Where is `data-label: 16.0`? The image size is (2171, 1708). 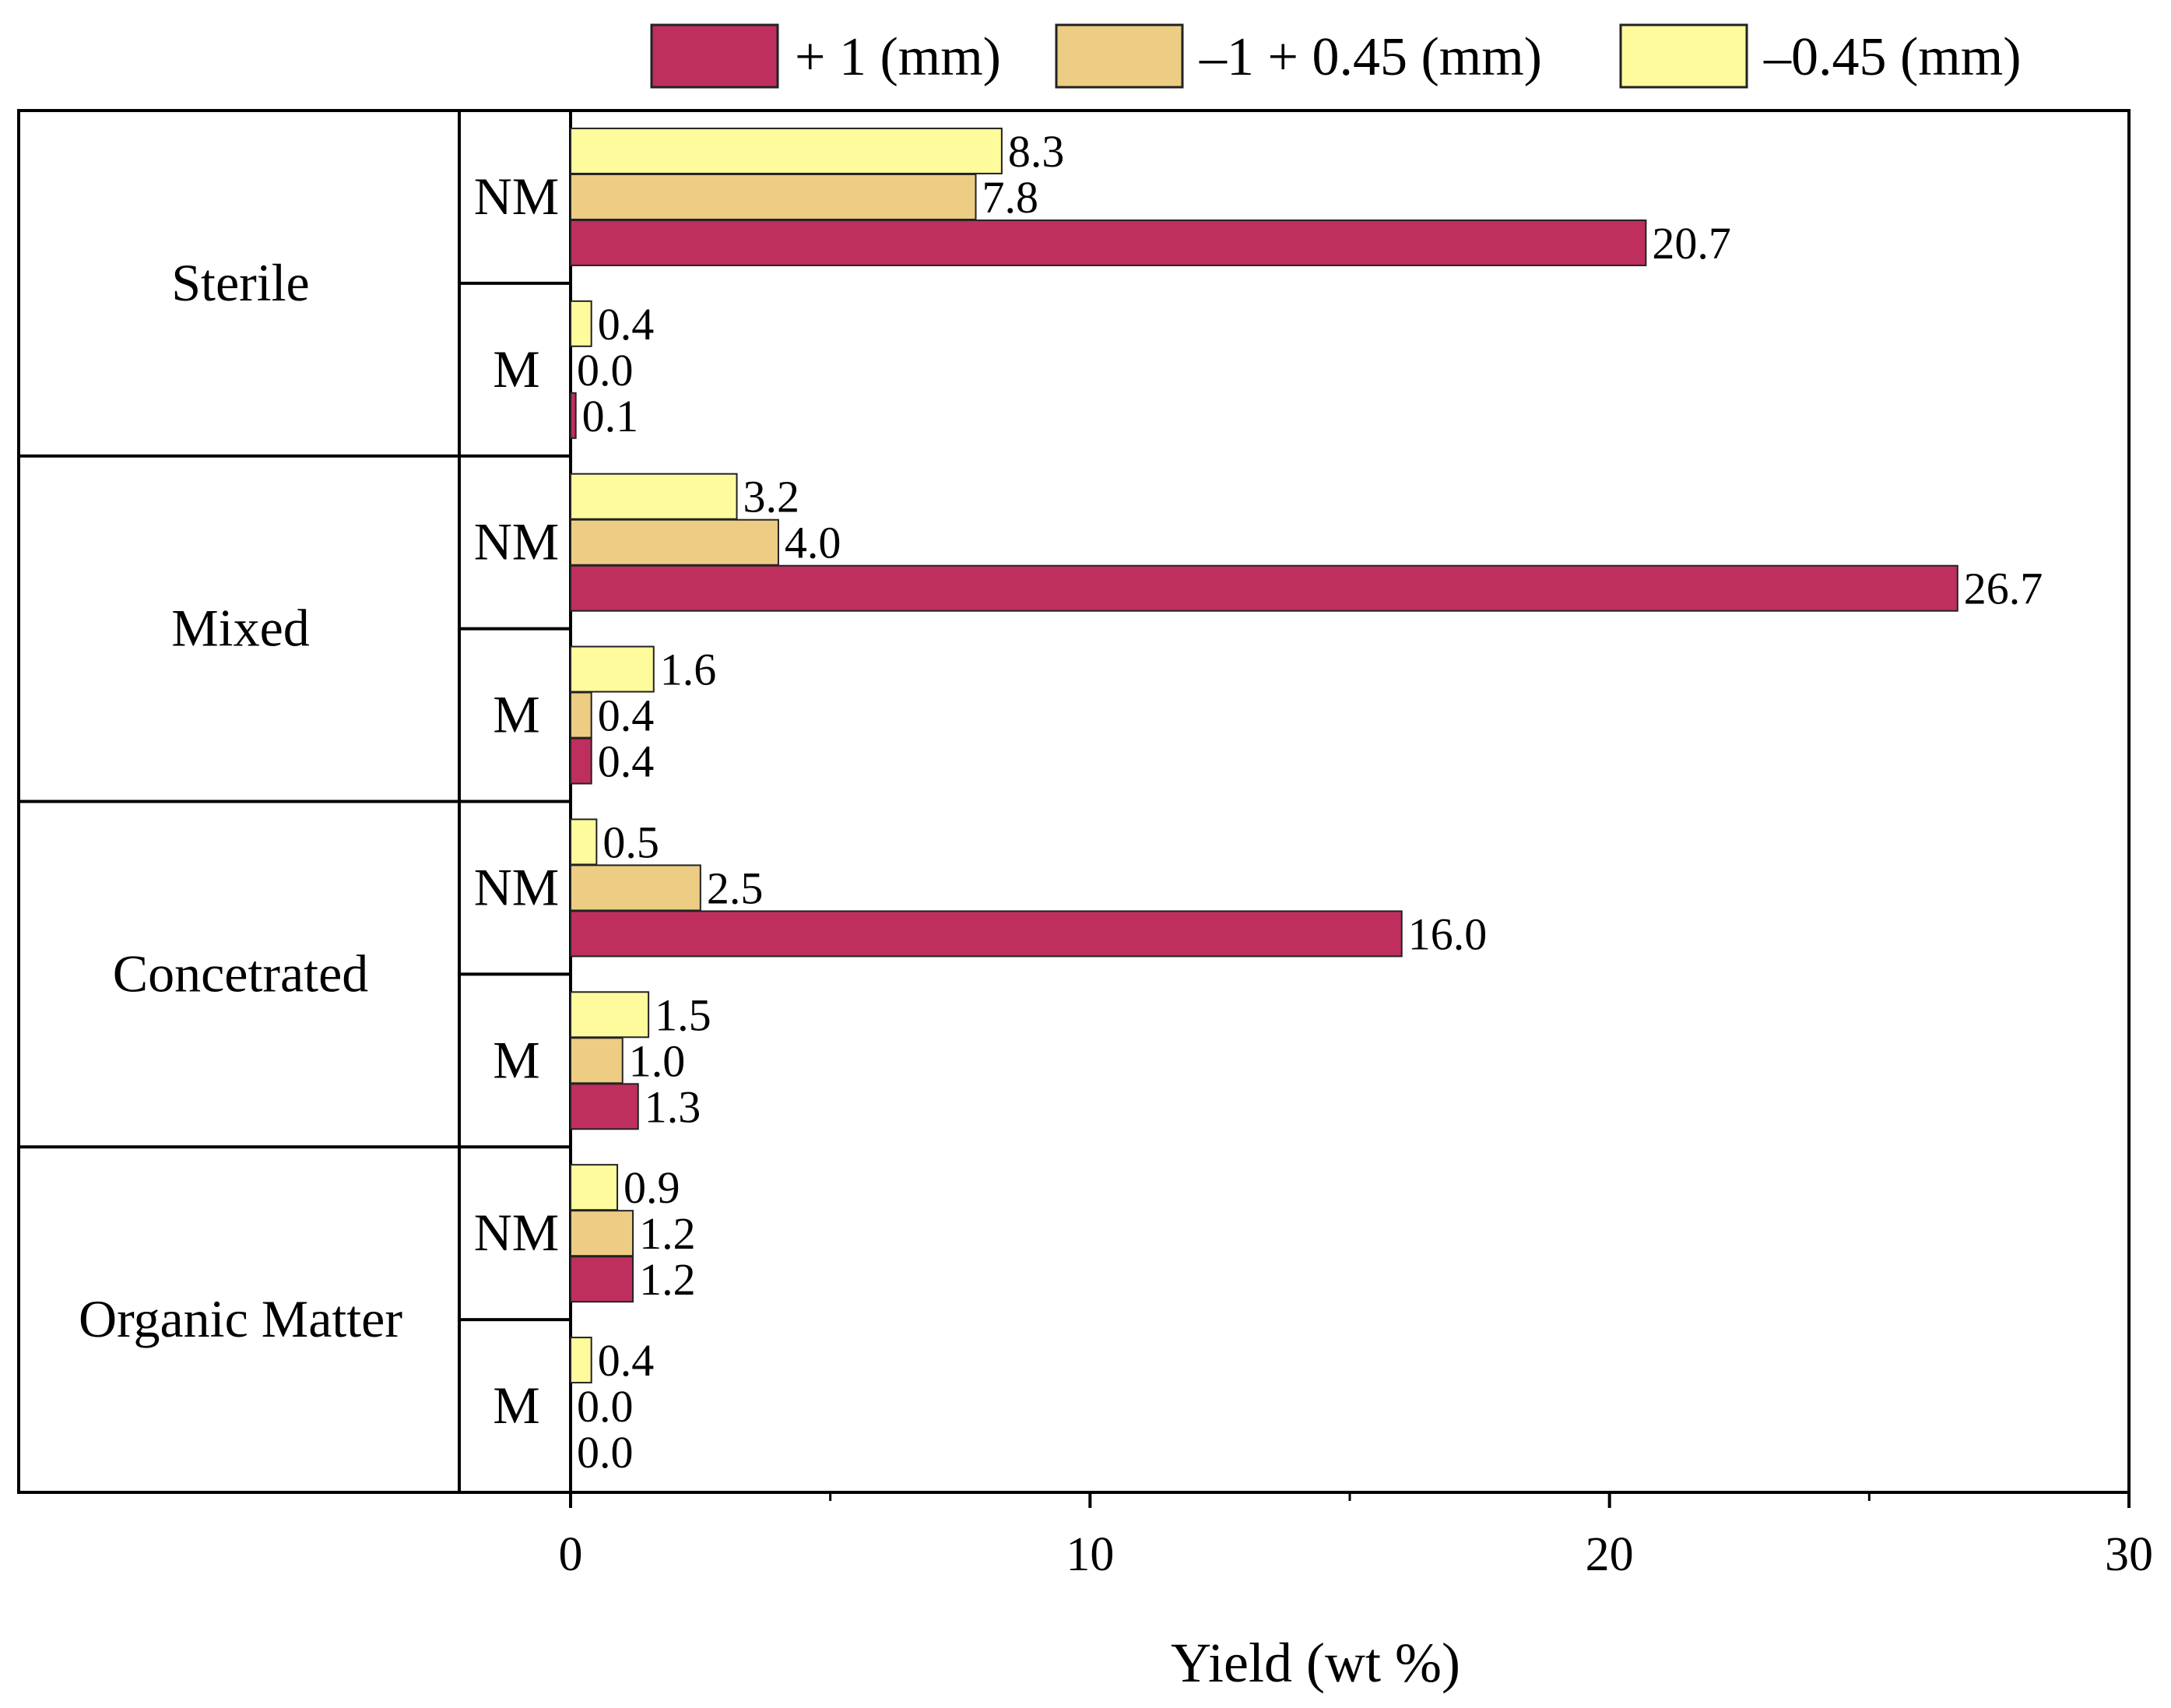 data-label: 16.0 is located at coordinates (1448, 933).